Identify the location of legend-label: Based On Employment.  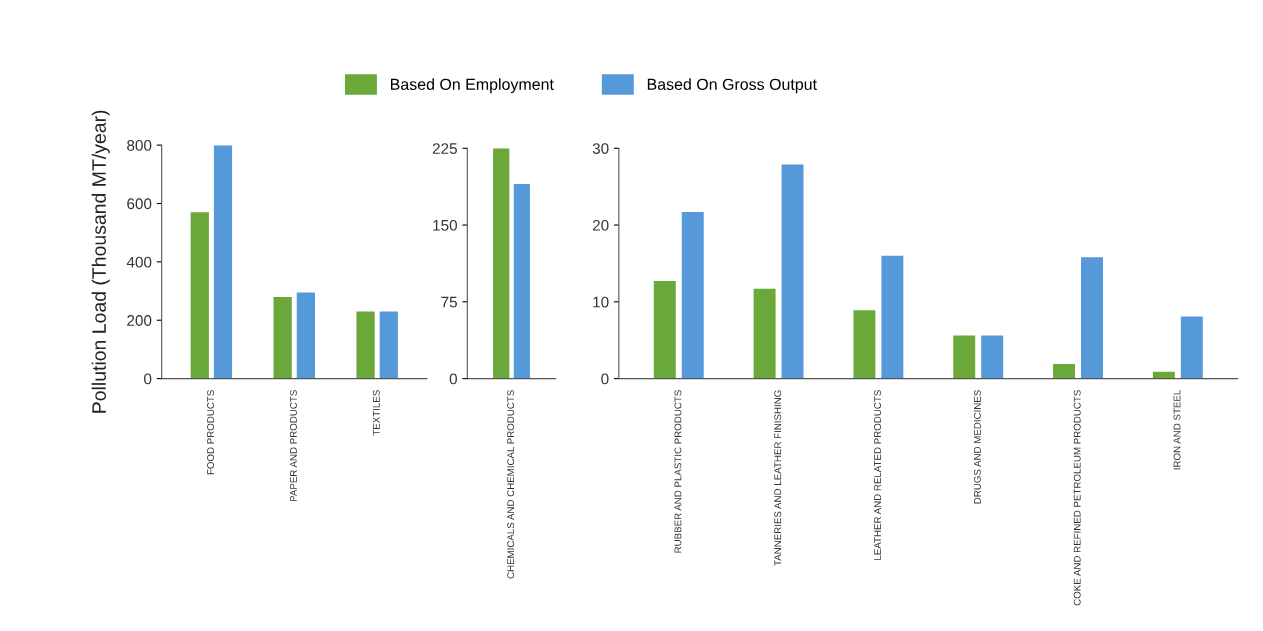
(472, 86).